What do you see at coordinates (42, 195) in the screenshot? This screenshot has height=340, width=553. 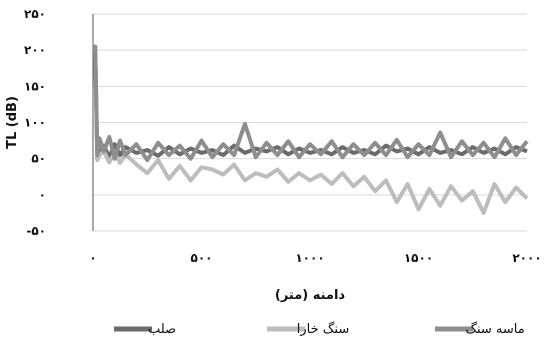 I see `y-tick-label: ۰` at bounding box center [42, 195].